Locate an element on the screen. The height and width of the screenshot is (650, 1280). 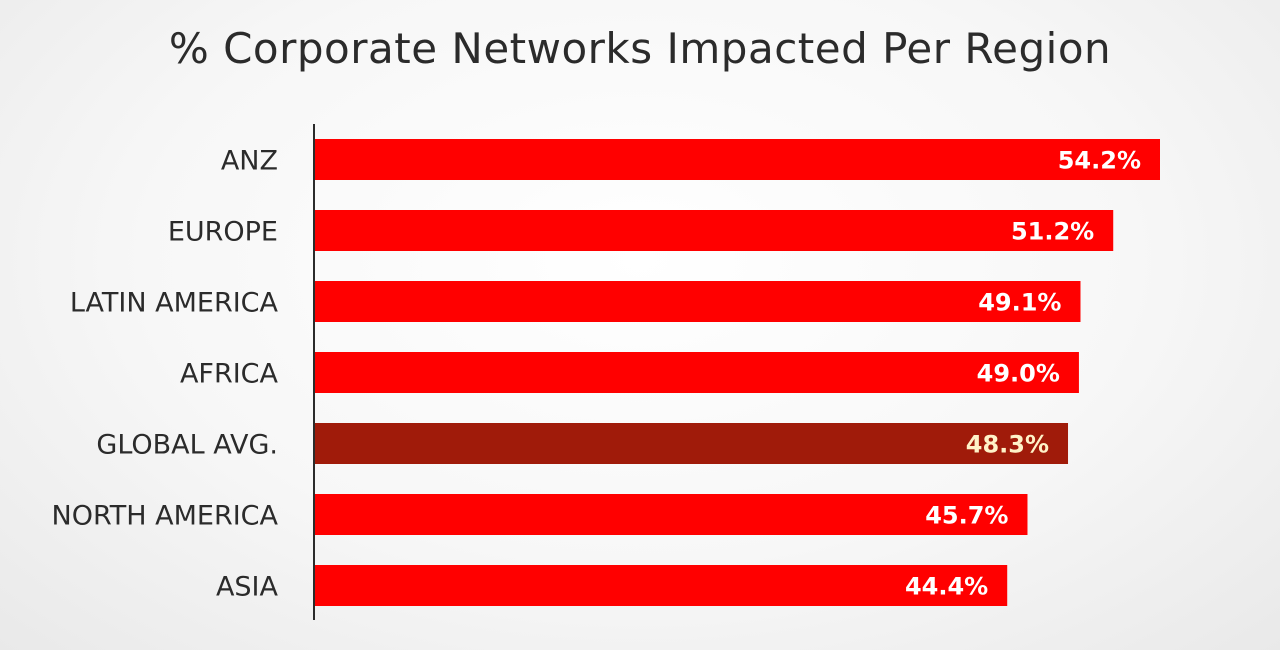
category-label: EUROPE is located at coordinates (223, 232).